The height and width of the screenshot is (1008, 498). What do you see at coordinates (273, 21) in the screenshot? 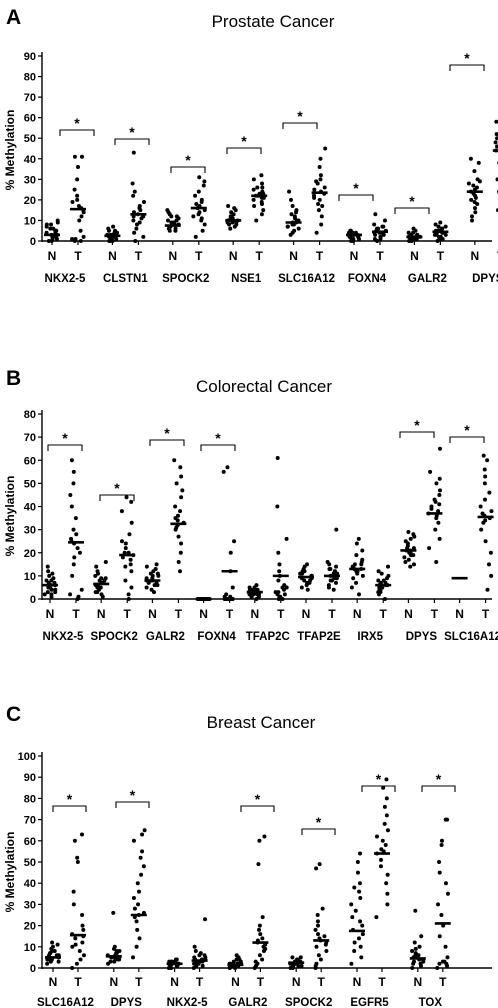
I see `chart-title-prostate: Prostate Cancer` at bounding box center [273, 21].